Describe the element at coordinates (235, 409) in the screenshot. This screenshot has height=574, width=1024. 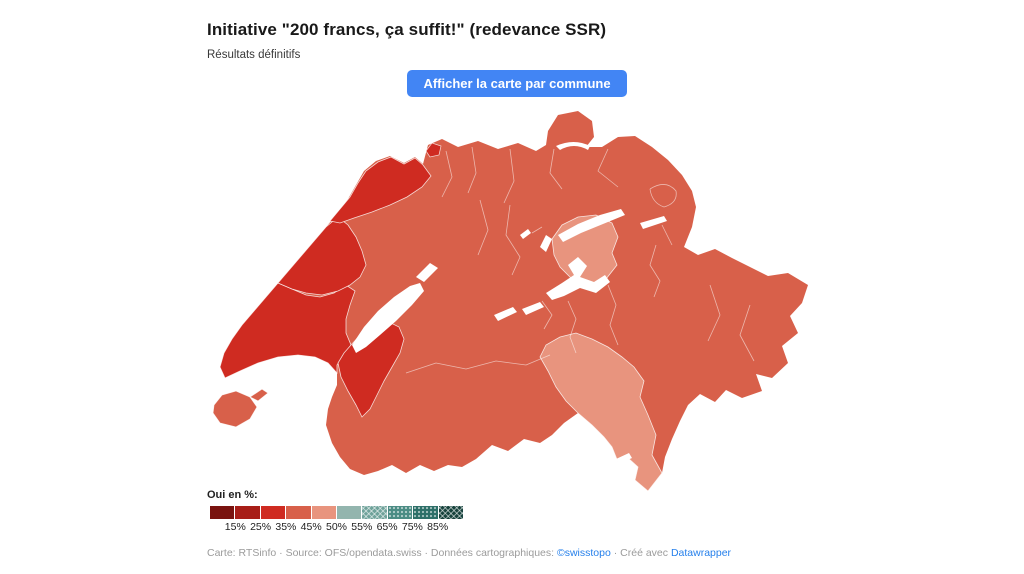
I see `canton-geneve` at that location.